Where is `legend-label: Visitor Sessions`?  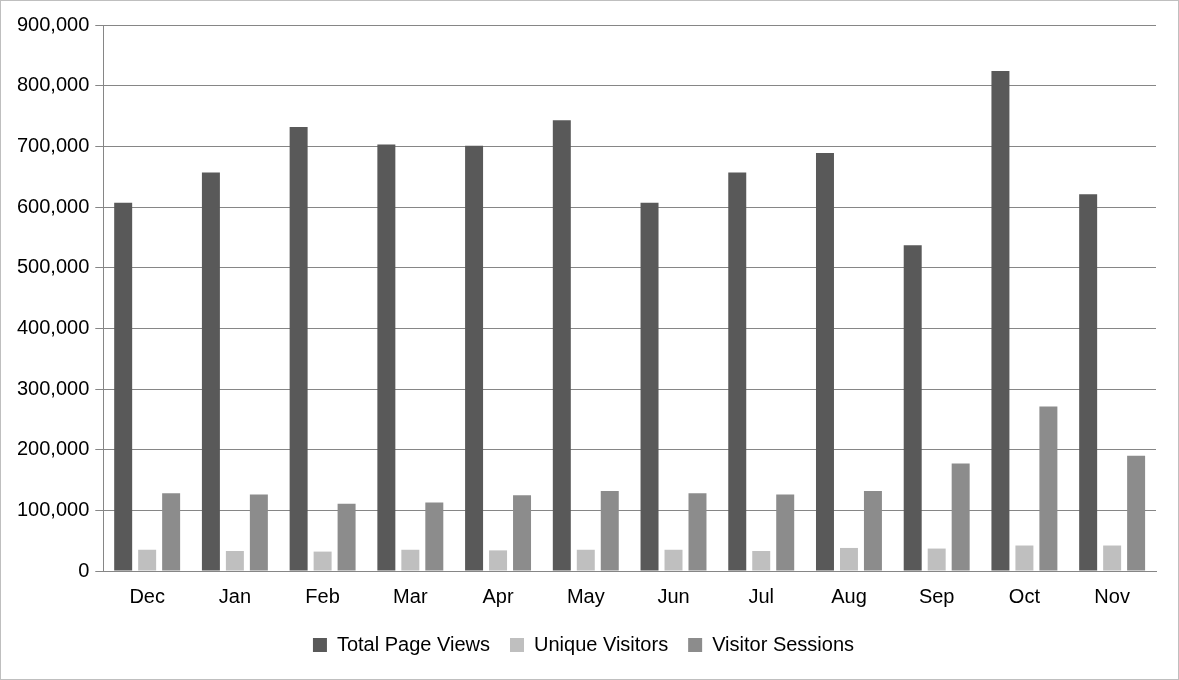 legend-label: Visitor Sessions is located at coordinates (783, 643).